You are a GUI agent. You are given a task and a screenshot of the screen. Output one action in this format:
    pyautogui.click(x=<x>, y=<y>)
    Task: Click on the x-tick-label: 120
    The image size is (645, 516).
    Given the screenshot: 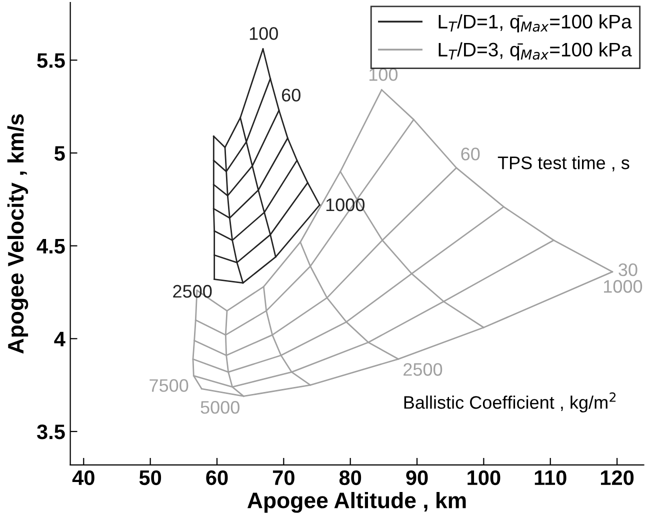 What is the action you would take?
    pyautogui.click(x=617, y=478)
    